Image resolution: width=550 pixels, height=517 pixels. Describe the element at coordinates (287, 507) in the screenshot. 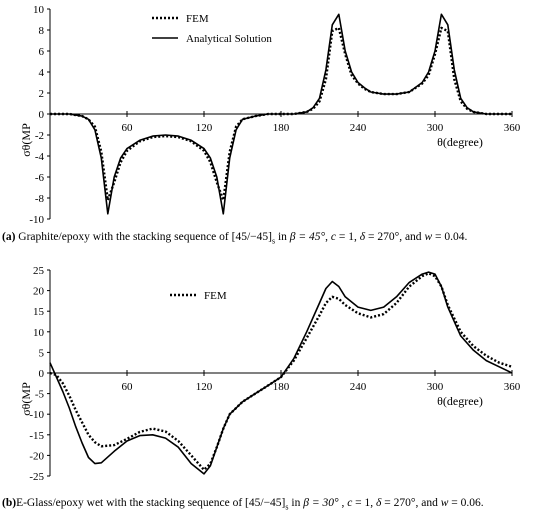

I see `caption-b-sub: s` at that location.